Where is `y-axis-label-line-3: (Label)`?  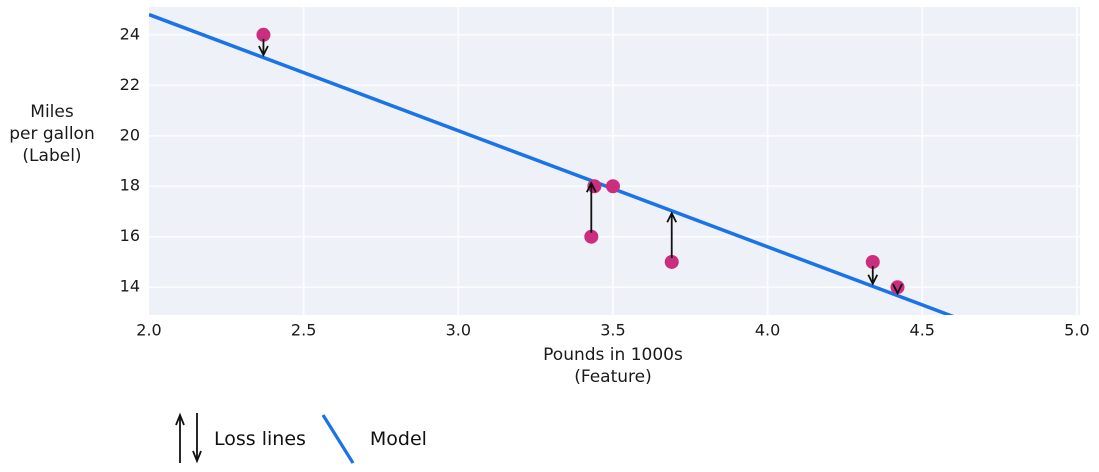
y-axis-label-line-3: (Label) is located at coordinates (51, 156).